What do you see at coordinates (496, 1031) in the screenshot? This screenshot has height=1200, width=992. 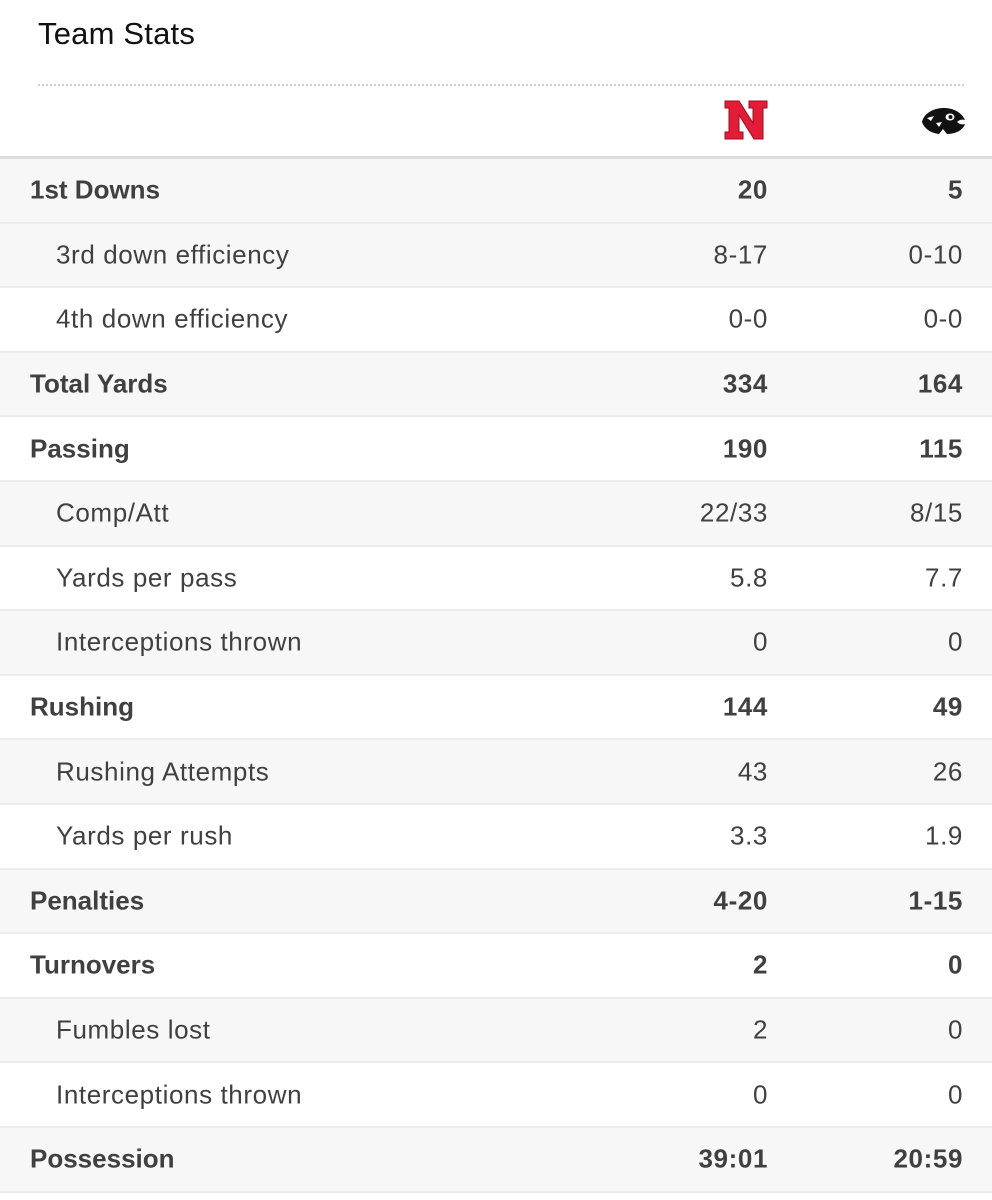 I see `stat-row: Fumbles lost 2 0` at bounding box center [496, 1031].